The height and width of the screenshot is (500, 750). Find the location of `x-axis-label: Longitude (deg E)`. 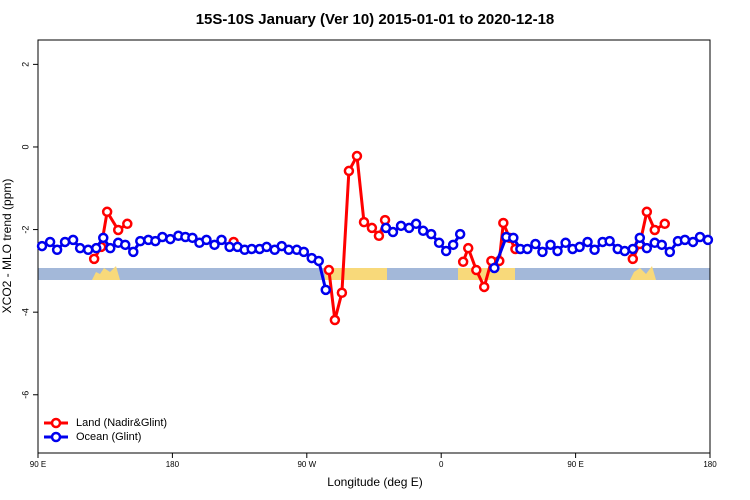

x-axis-label: Longitude (deg E) is located at coordinates (374, 482).